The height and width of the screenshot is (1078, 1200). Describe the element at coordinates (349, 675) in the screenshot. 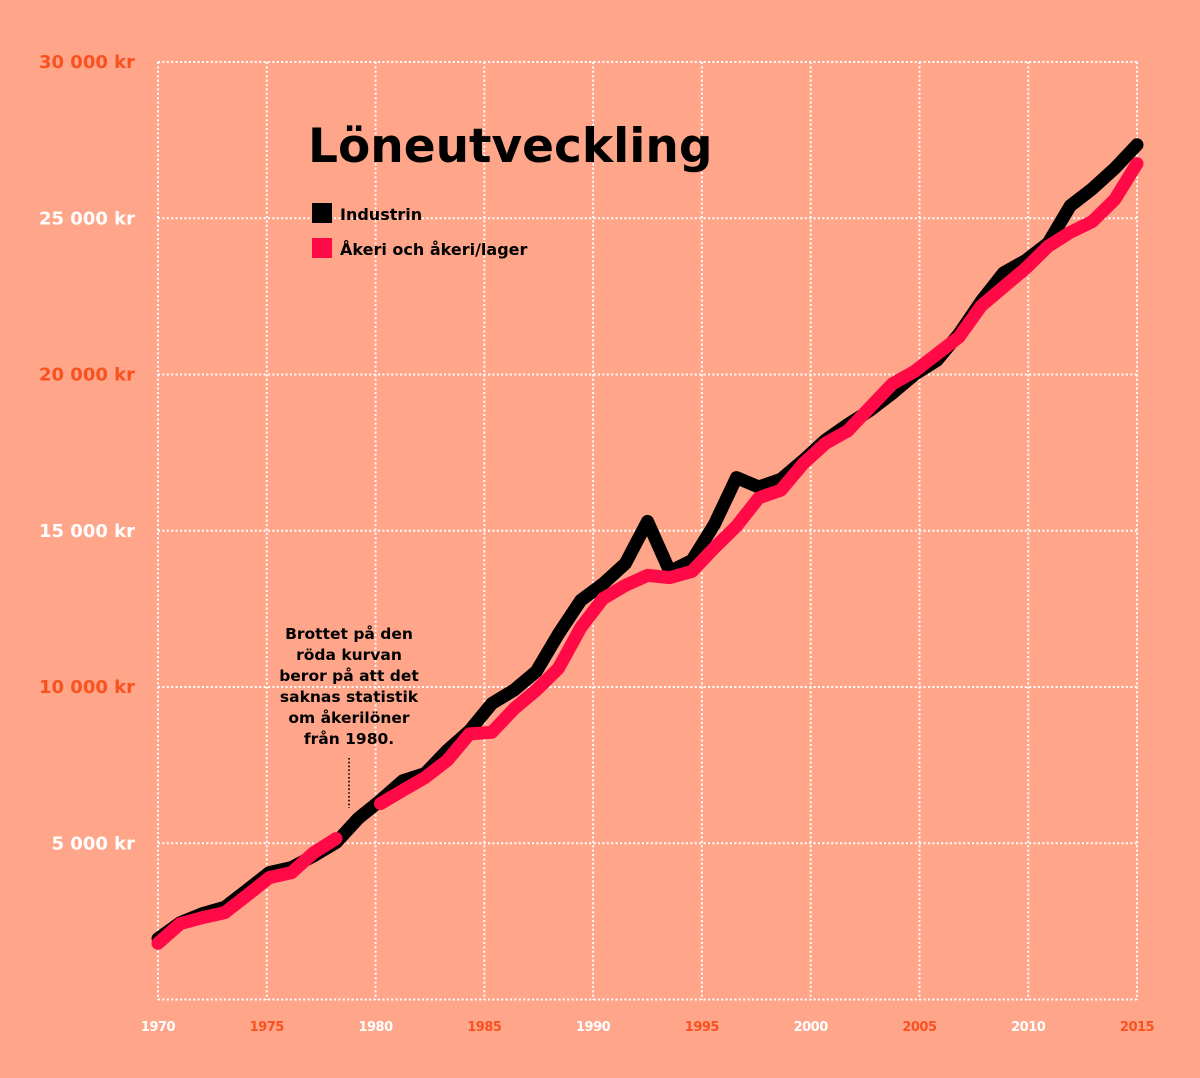

I see `annotation-line: beror på att det` at that location.